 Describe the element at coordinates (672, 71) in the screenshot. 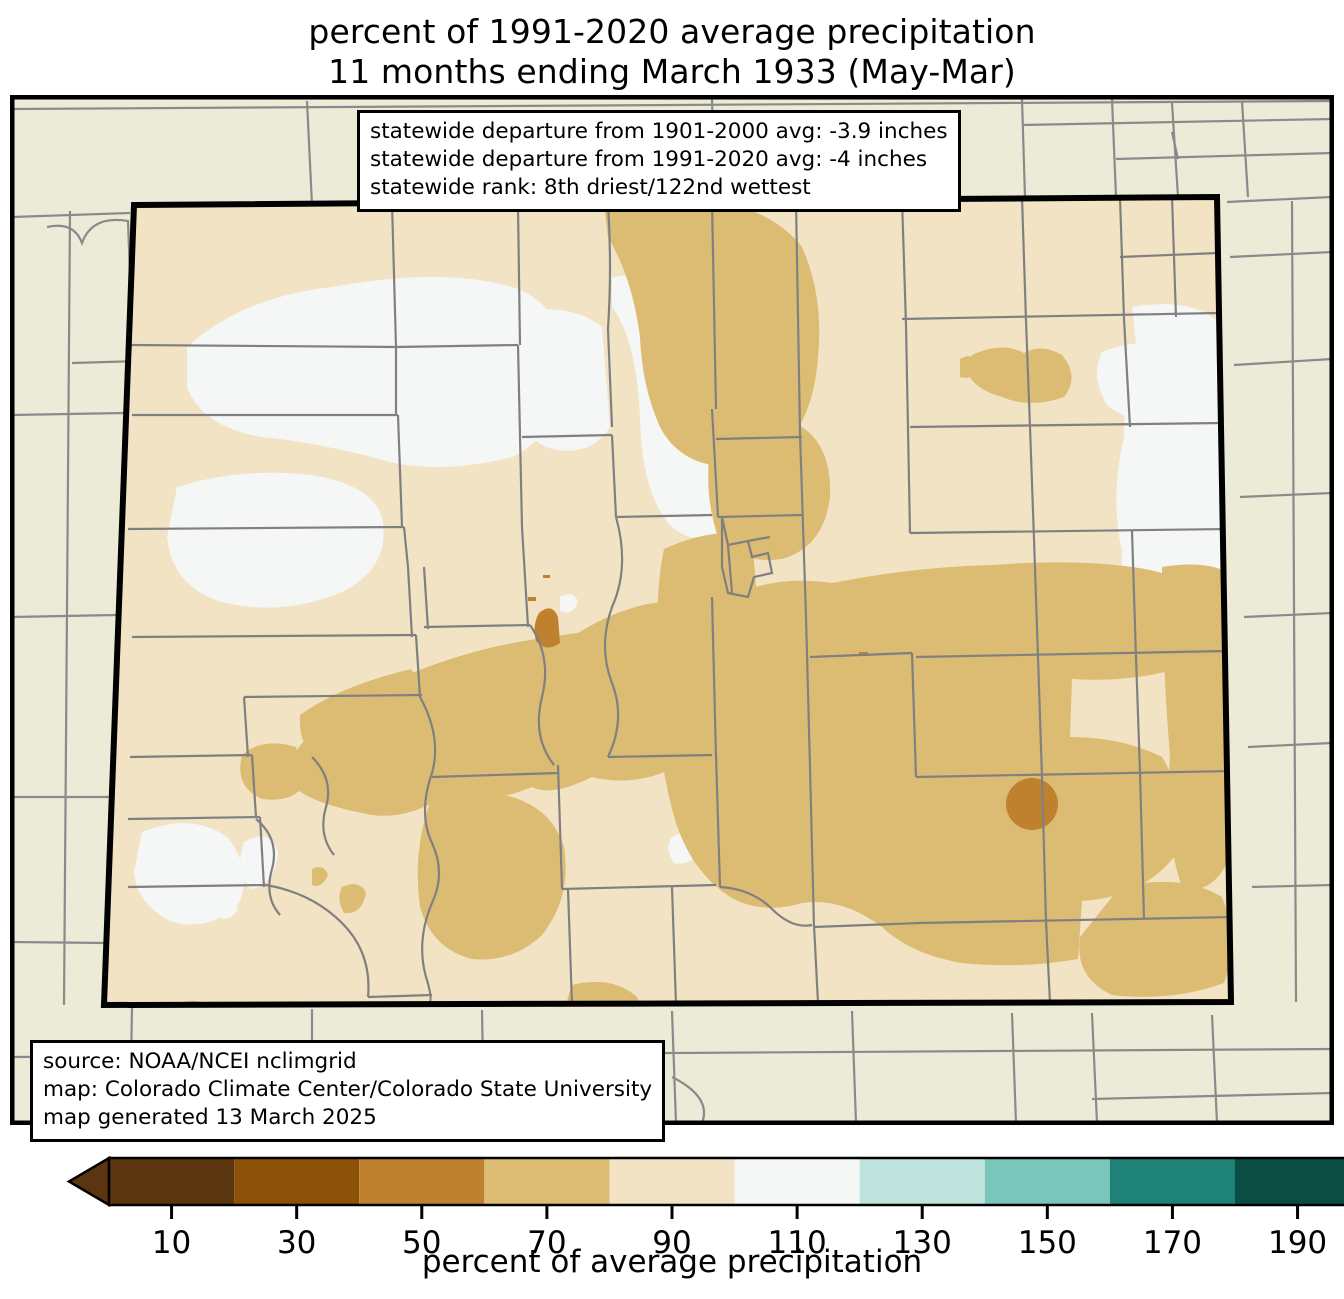

I see `title-line-2: 11 months ending March 1933 (May-Mar)` at that location.